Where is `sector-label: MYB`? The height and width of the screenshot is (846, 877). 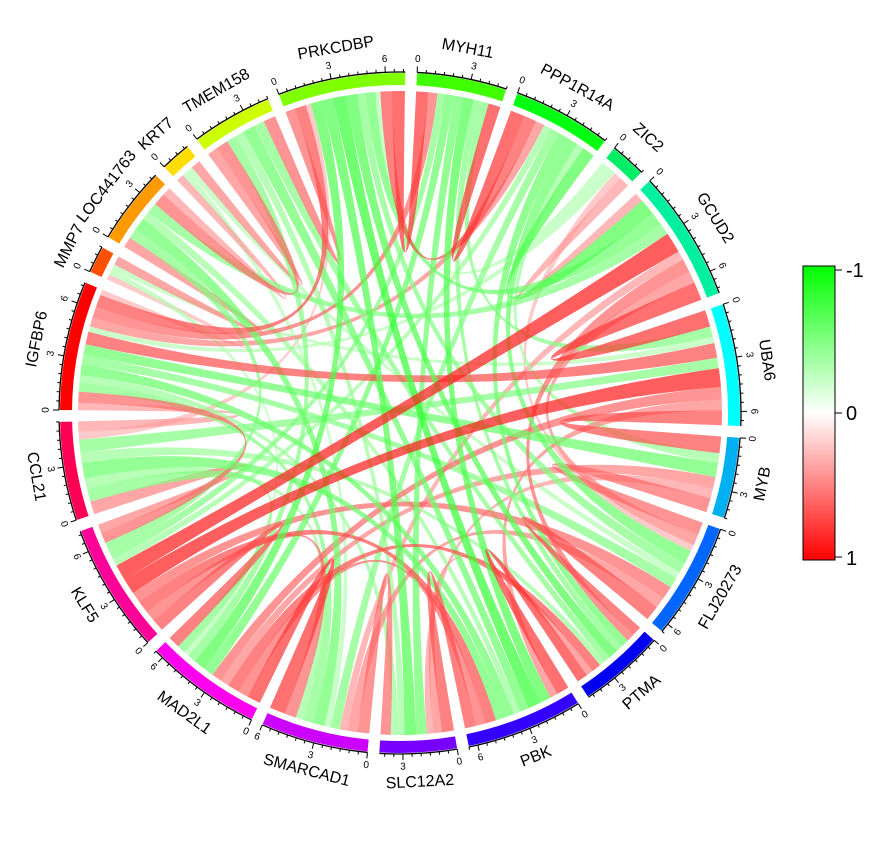
sector-label: MYB is located at coordinates (762, 483).